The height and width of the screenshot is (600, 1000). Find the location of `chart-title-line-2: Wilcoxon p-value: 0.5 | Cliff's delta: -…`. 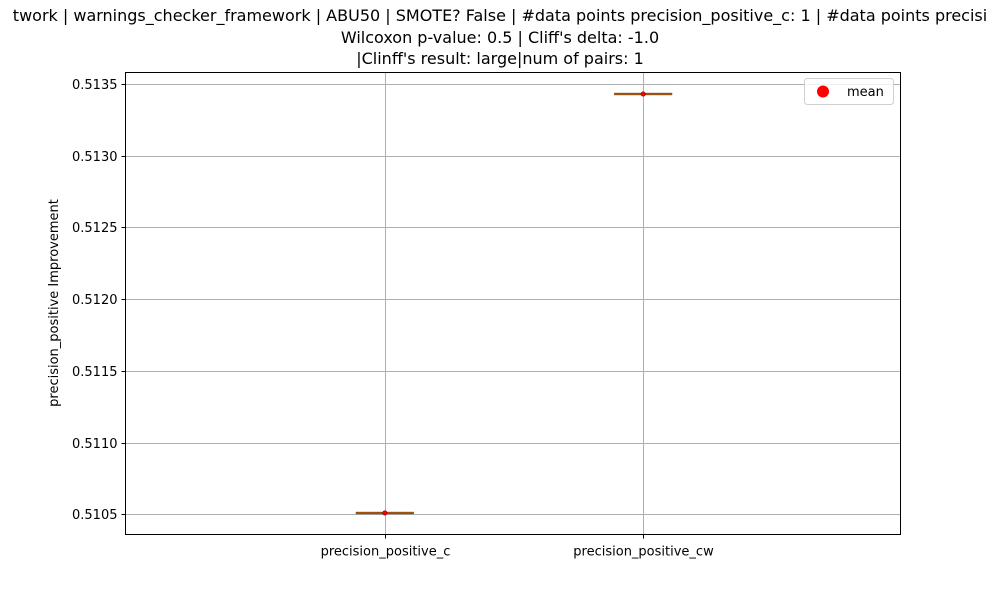

chart-title-line-2: Wilcoxon p-value: 0.5 | Cliff's delta: -… is located at coordinates (500, 37).